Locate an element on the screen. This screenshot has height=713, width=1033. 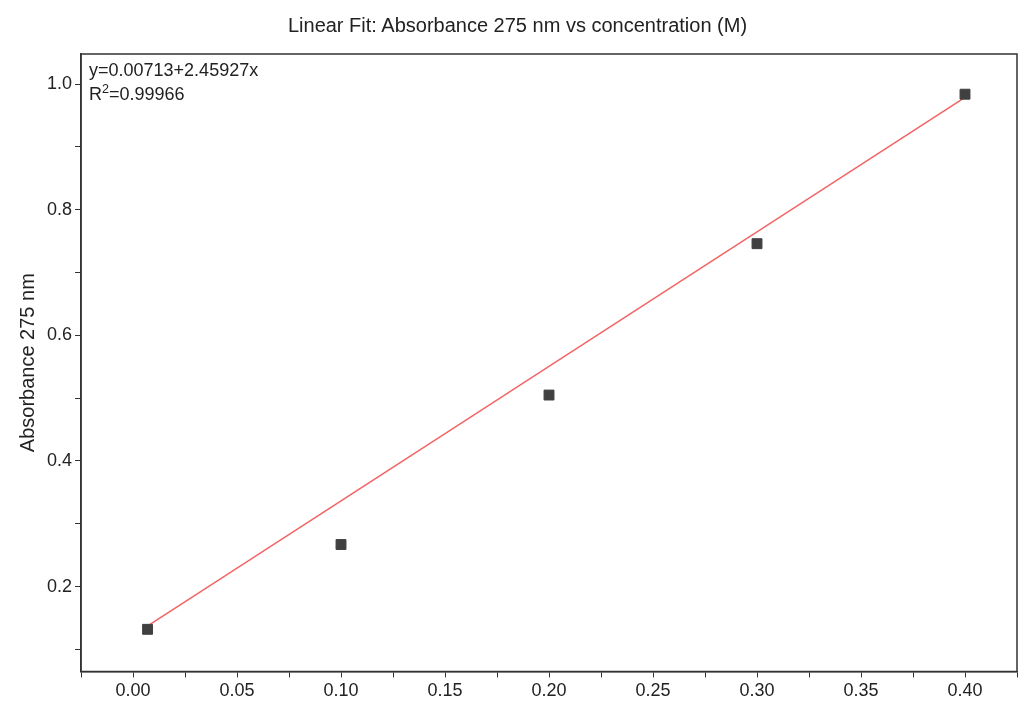
x-tick-label: 0.05 is located at coordinates (237, 690).